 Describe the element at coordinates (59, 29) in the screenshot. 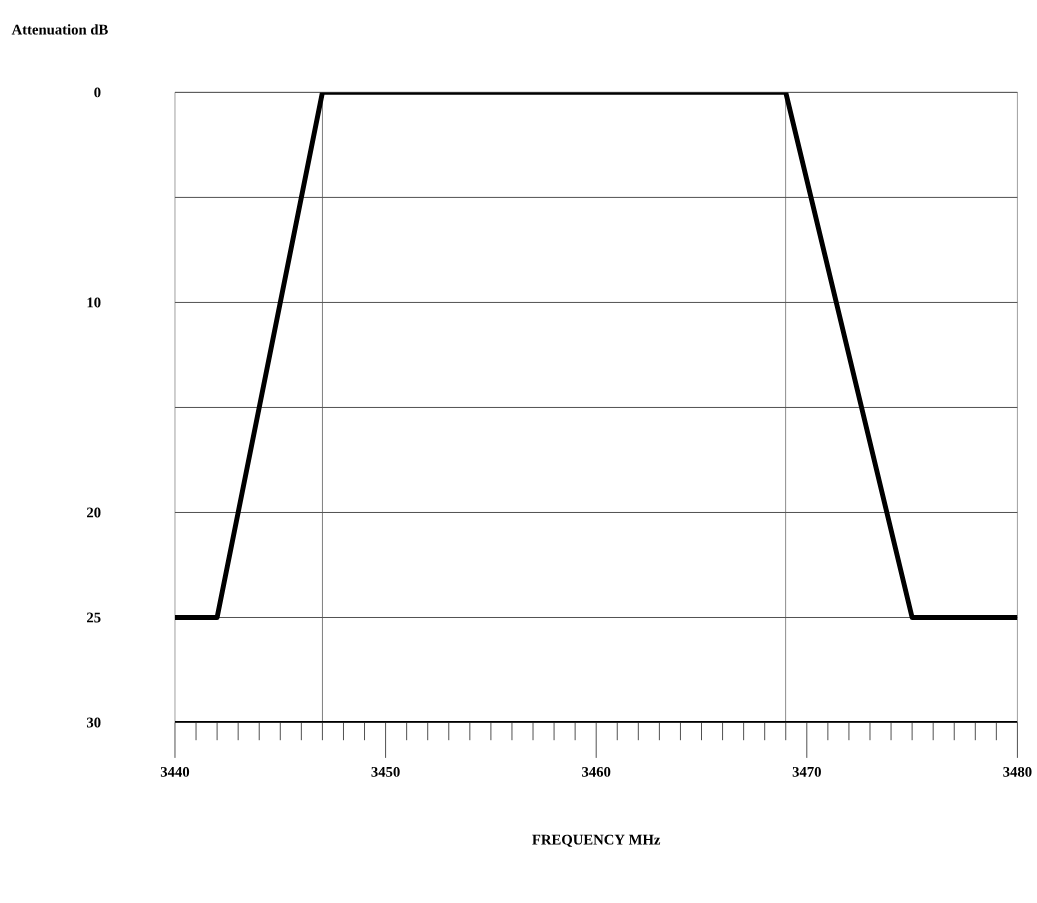

I see `y-axis-title: Attenuation dB` at that location.